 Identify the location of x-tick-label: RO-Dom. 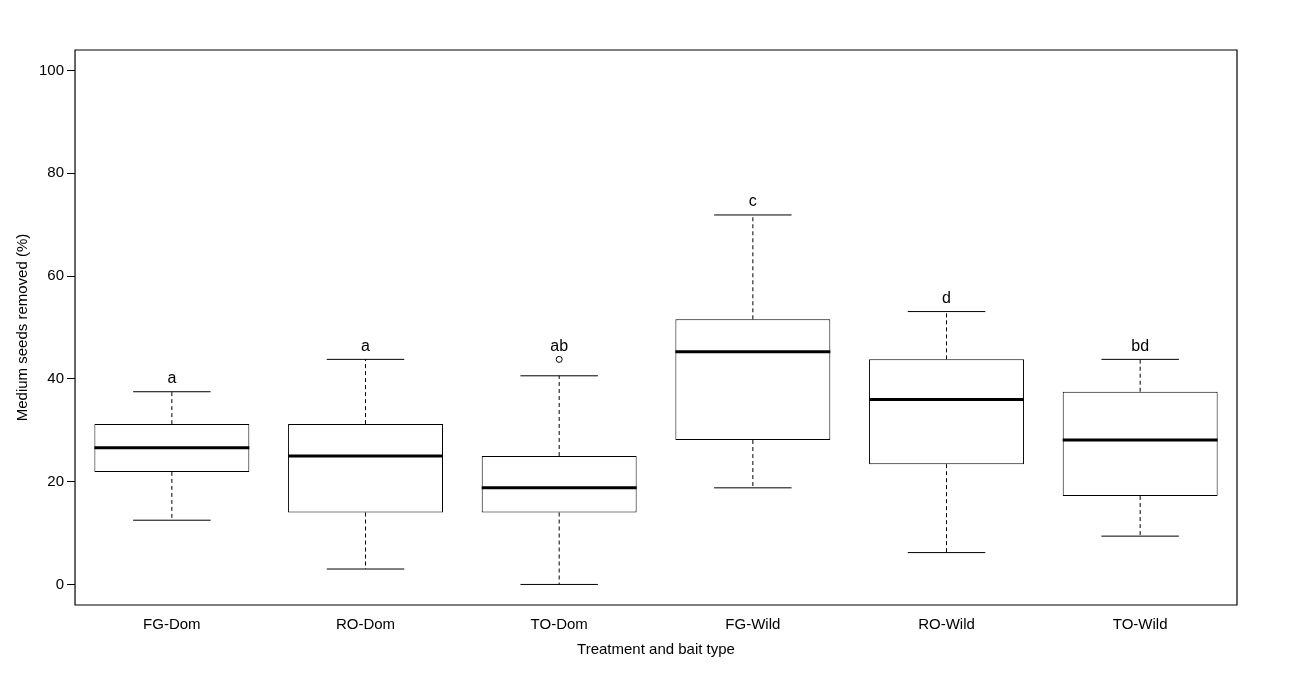
(365, 624).